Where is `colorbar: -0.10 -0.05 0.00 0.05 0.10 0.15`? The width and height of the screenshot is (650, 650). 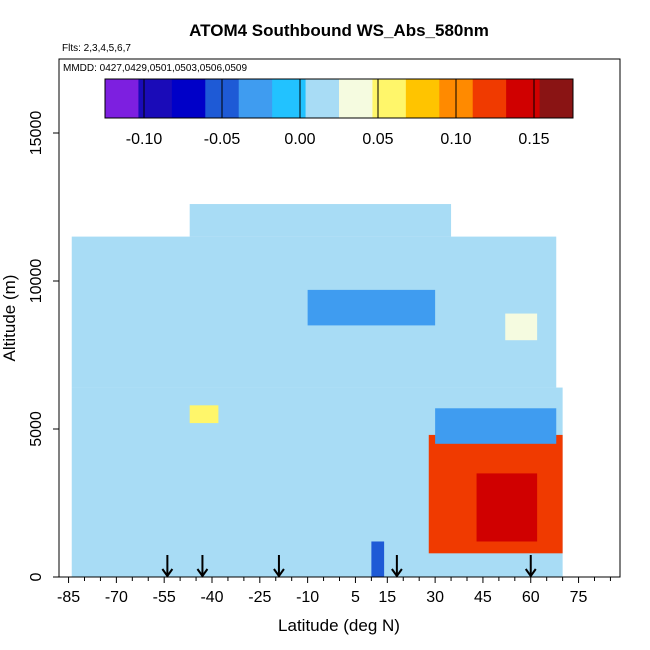 colorbar: -0.10 -0.05 0.00 0.05 0.10 0.15 is located at coordinates (339, 113).